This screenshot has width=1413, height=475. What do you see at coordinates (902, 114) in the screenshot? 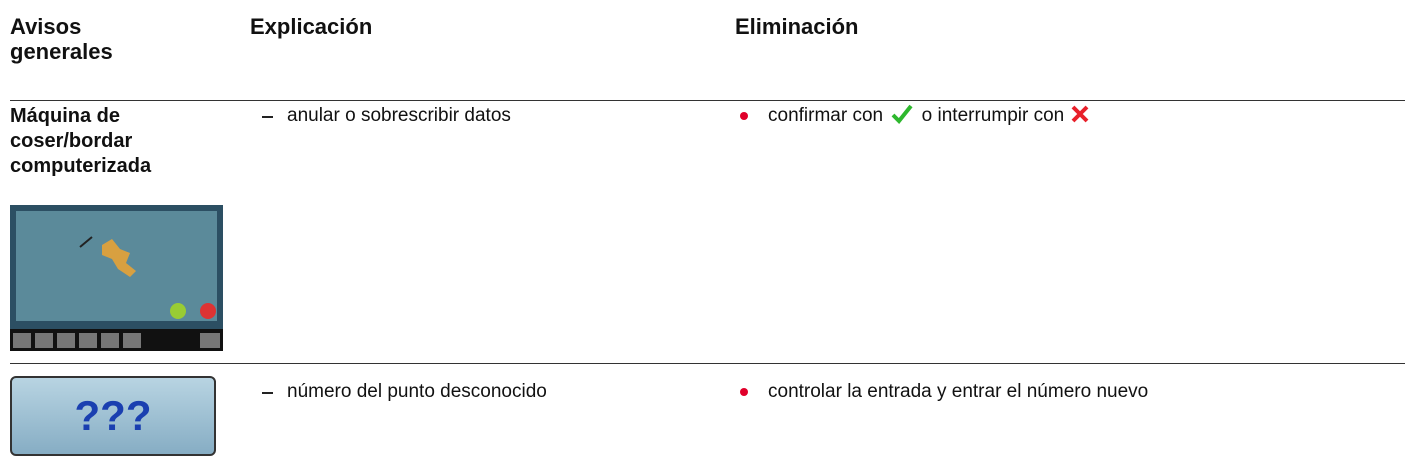
I see `check-icon` at bounding box center [902, 114].